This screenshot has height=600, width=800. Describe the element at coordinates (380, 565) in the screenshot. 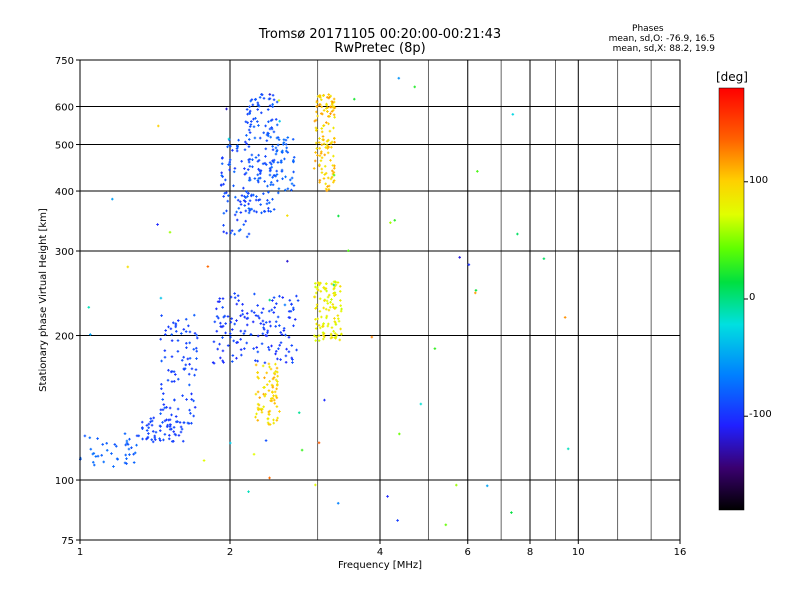

I see `x-axis-label: Frequency [MHz]` at that location.